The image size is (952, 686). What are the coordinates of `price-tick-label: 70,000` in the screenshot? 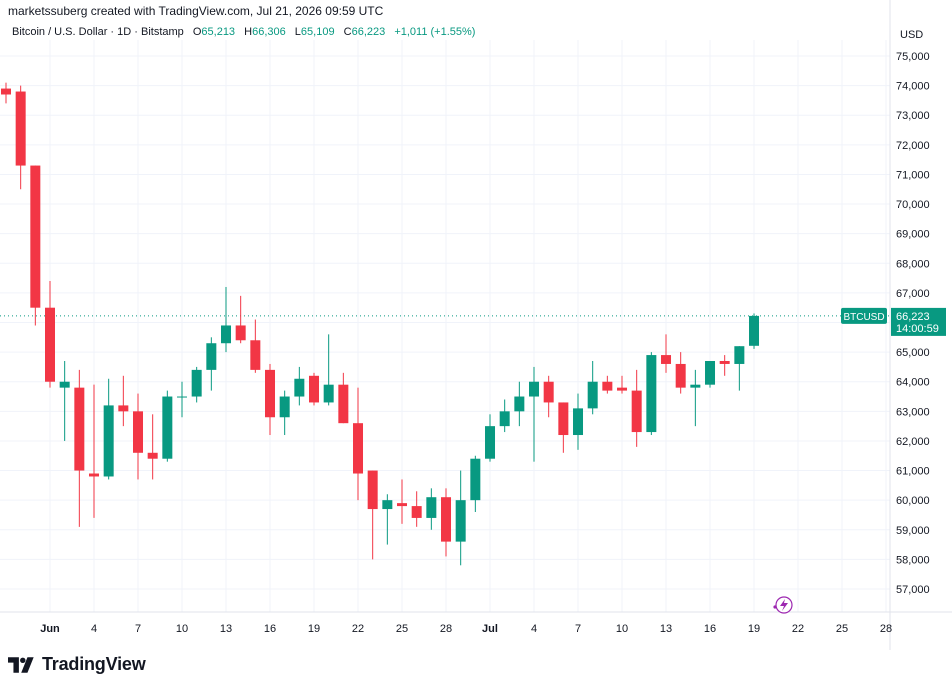 It's located at (913, 205).